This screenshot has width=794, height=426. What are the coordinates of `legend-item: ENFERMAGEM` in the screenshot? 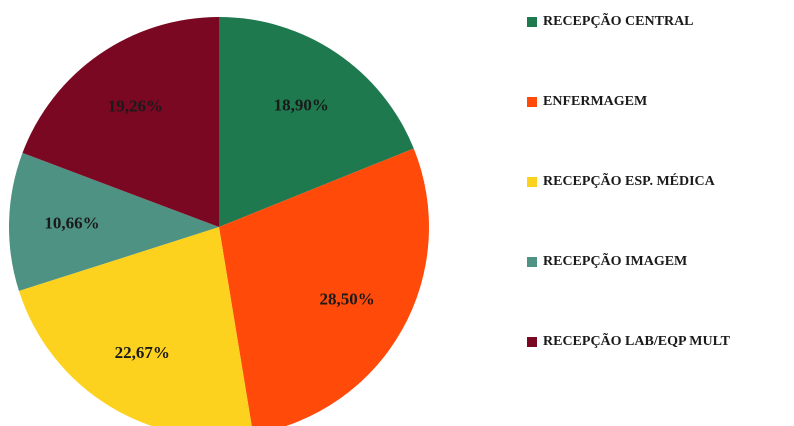 It's located at (587, 102).